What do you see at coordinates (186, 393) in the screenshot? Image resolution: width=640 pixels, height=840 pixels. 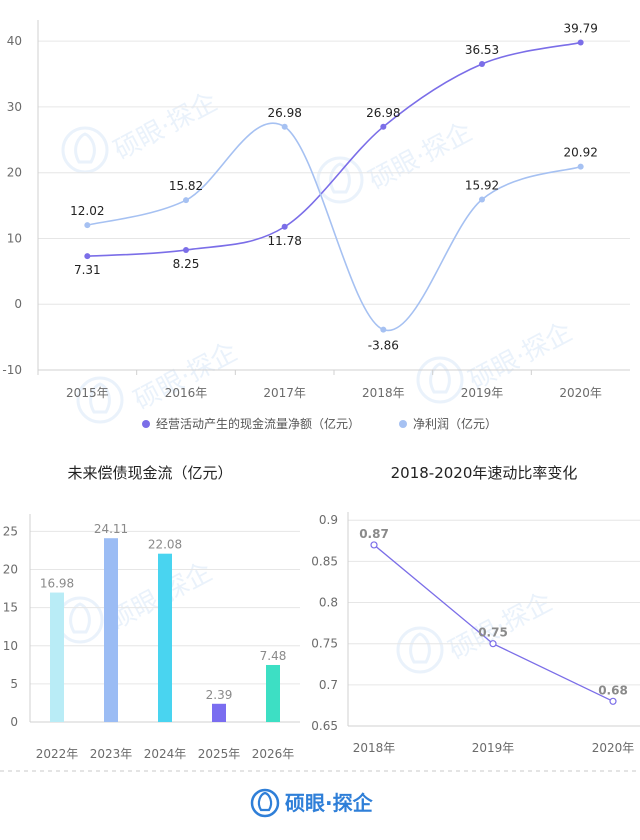 I see `x-tick-label: 2016年` at bounding box center [186, 393].